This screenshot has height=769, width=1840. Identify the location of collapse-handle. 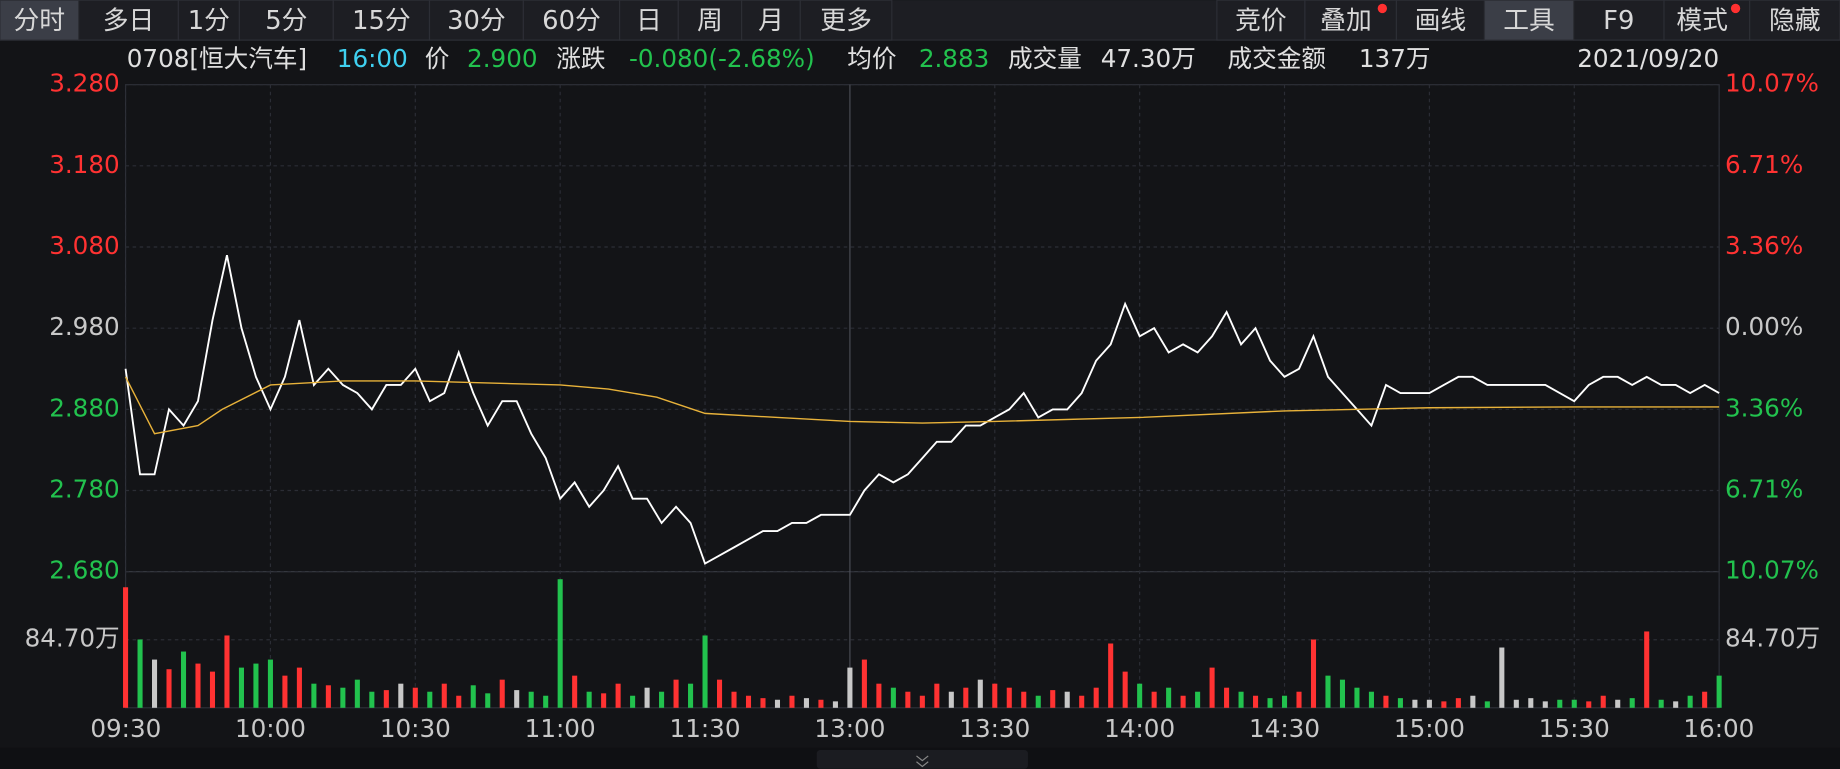
(922, 759).